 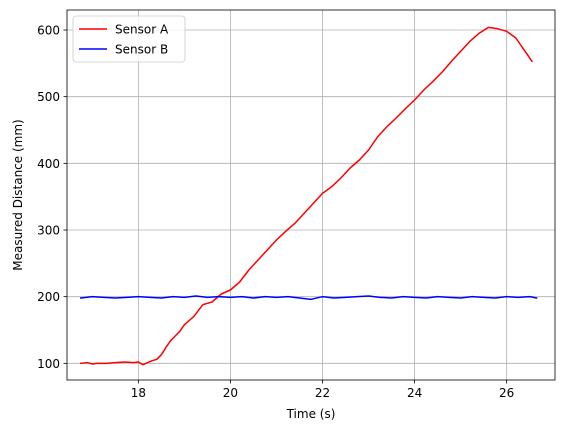 What do you see at coordinates (48, 97) in the screenshot?
I see `y-tick-label: 500` at bounding box center [48, 97].